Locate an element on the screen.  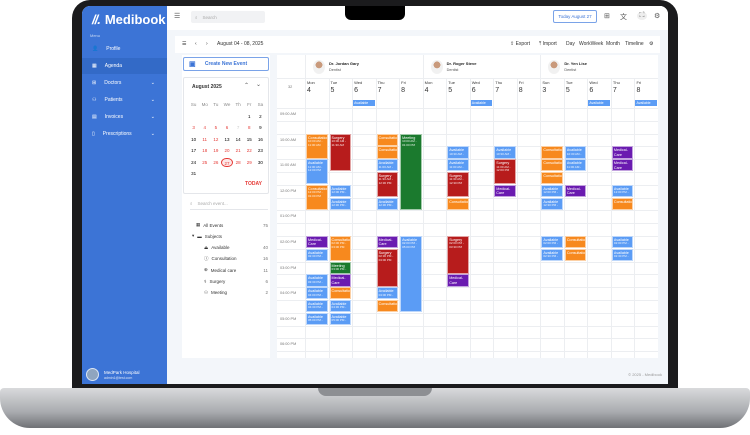
tree-item-all-events: ▦ All Events 75 is located at coordinates (229, 225).